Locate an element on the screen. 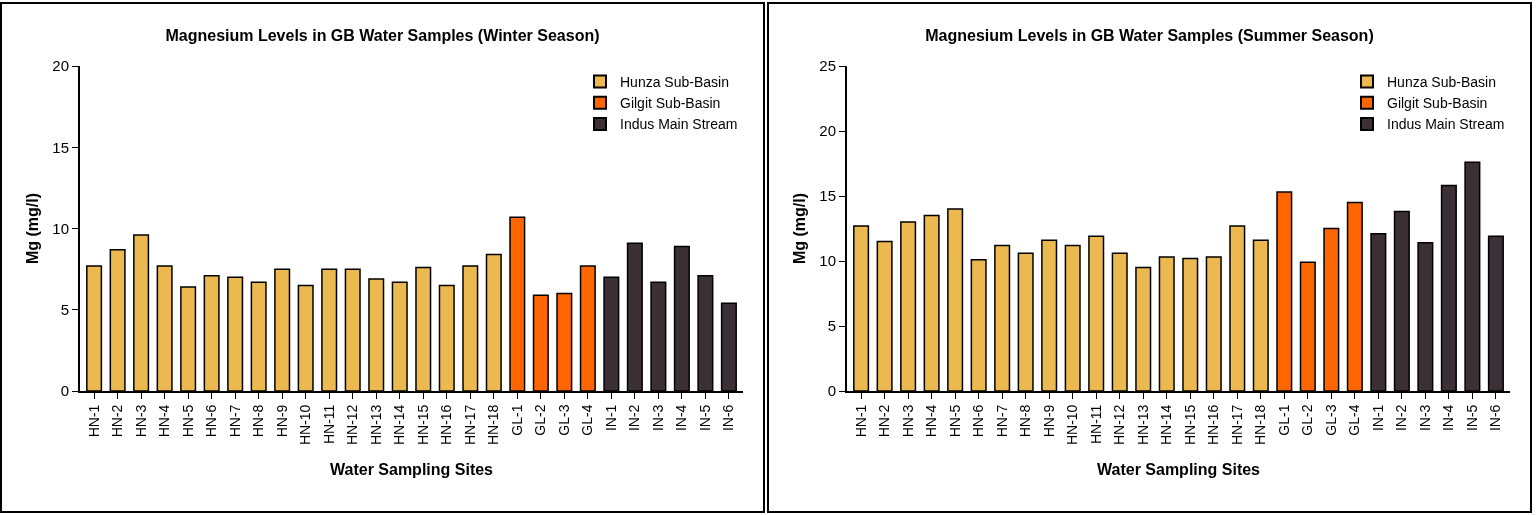 The width and height of the screenshot is (1538, 515). y-tick-label: 25 is located at coordinates (827, 66).